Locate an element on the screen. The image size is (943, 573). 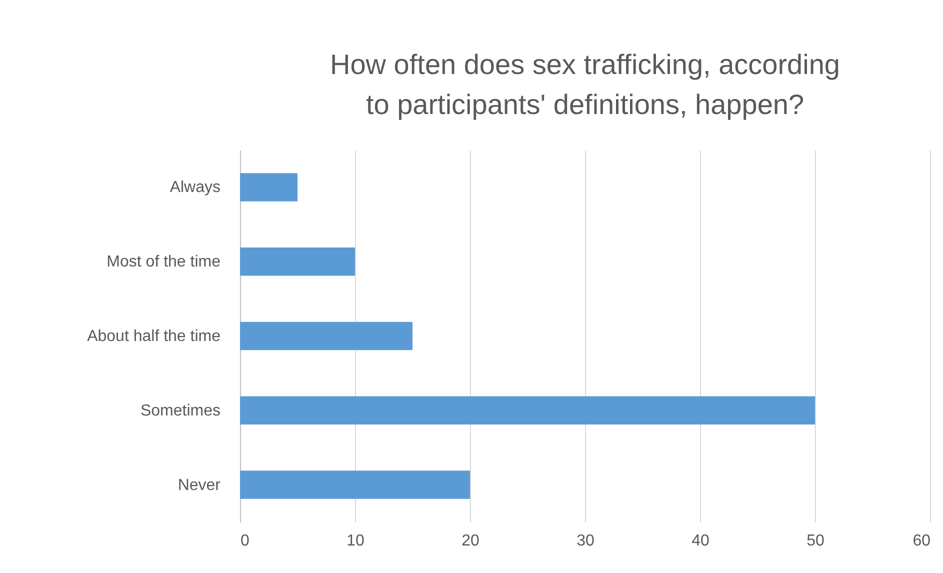
x-tick-label: 60 is located at coordinates (921, 541).